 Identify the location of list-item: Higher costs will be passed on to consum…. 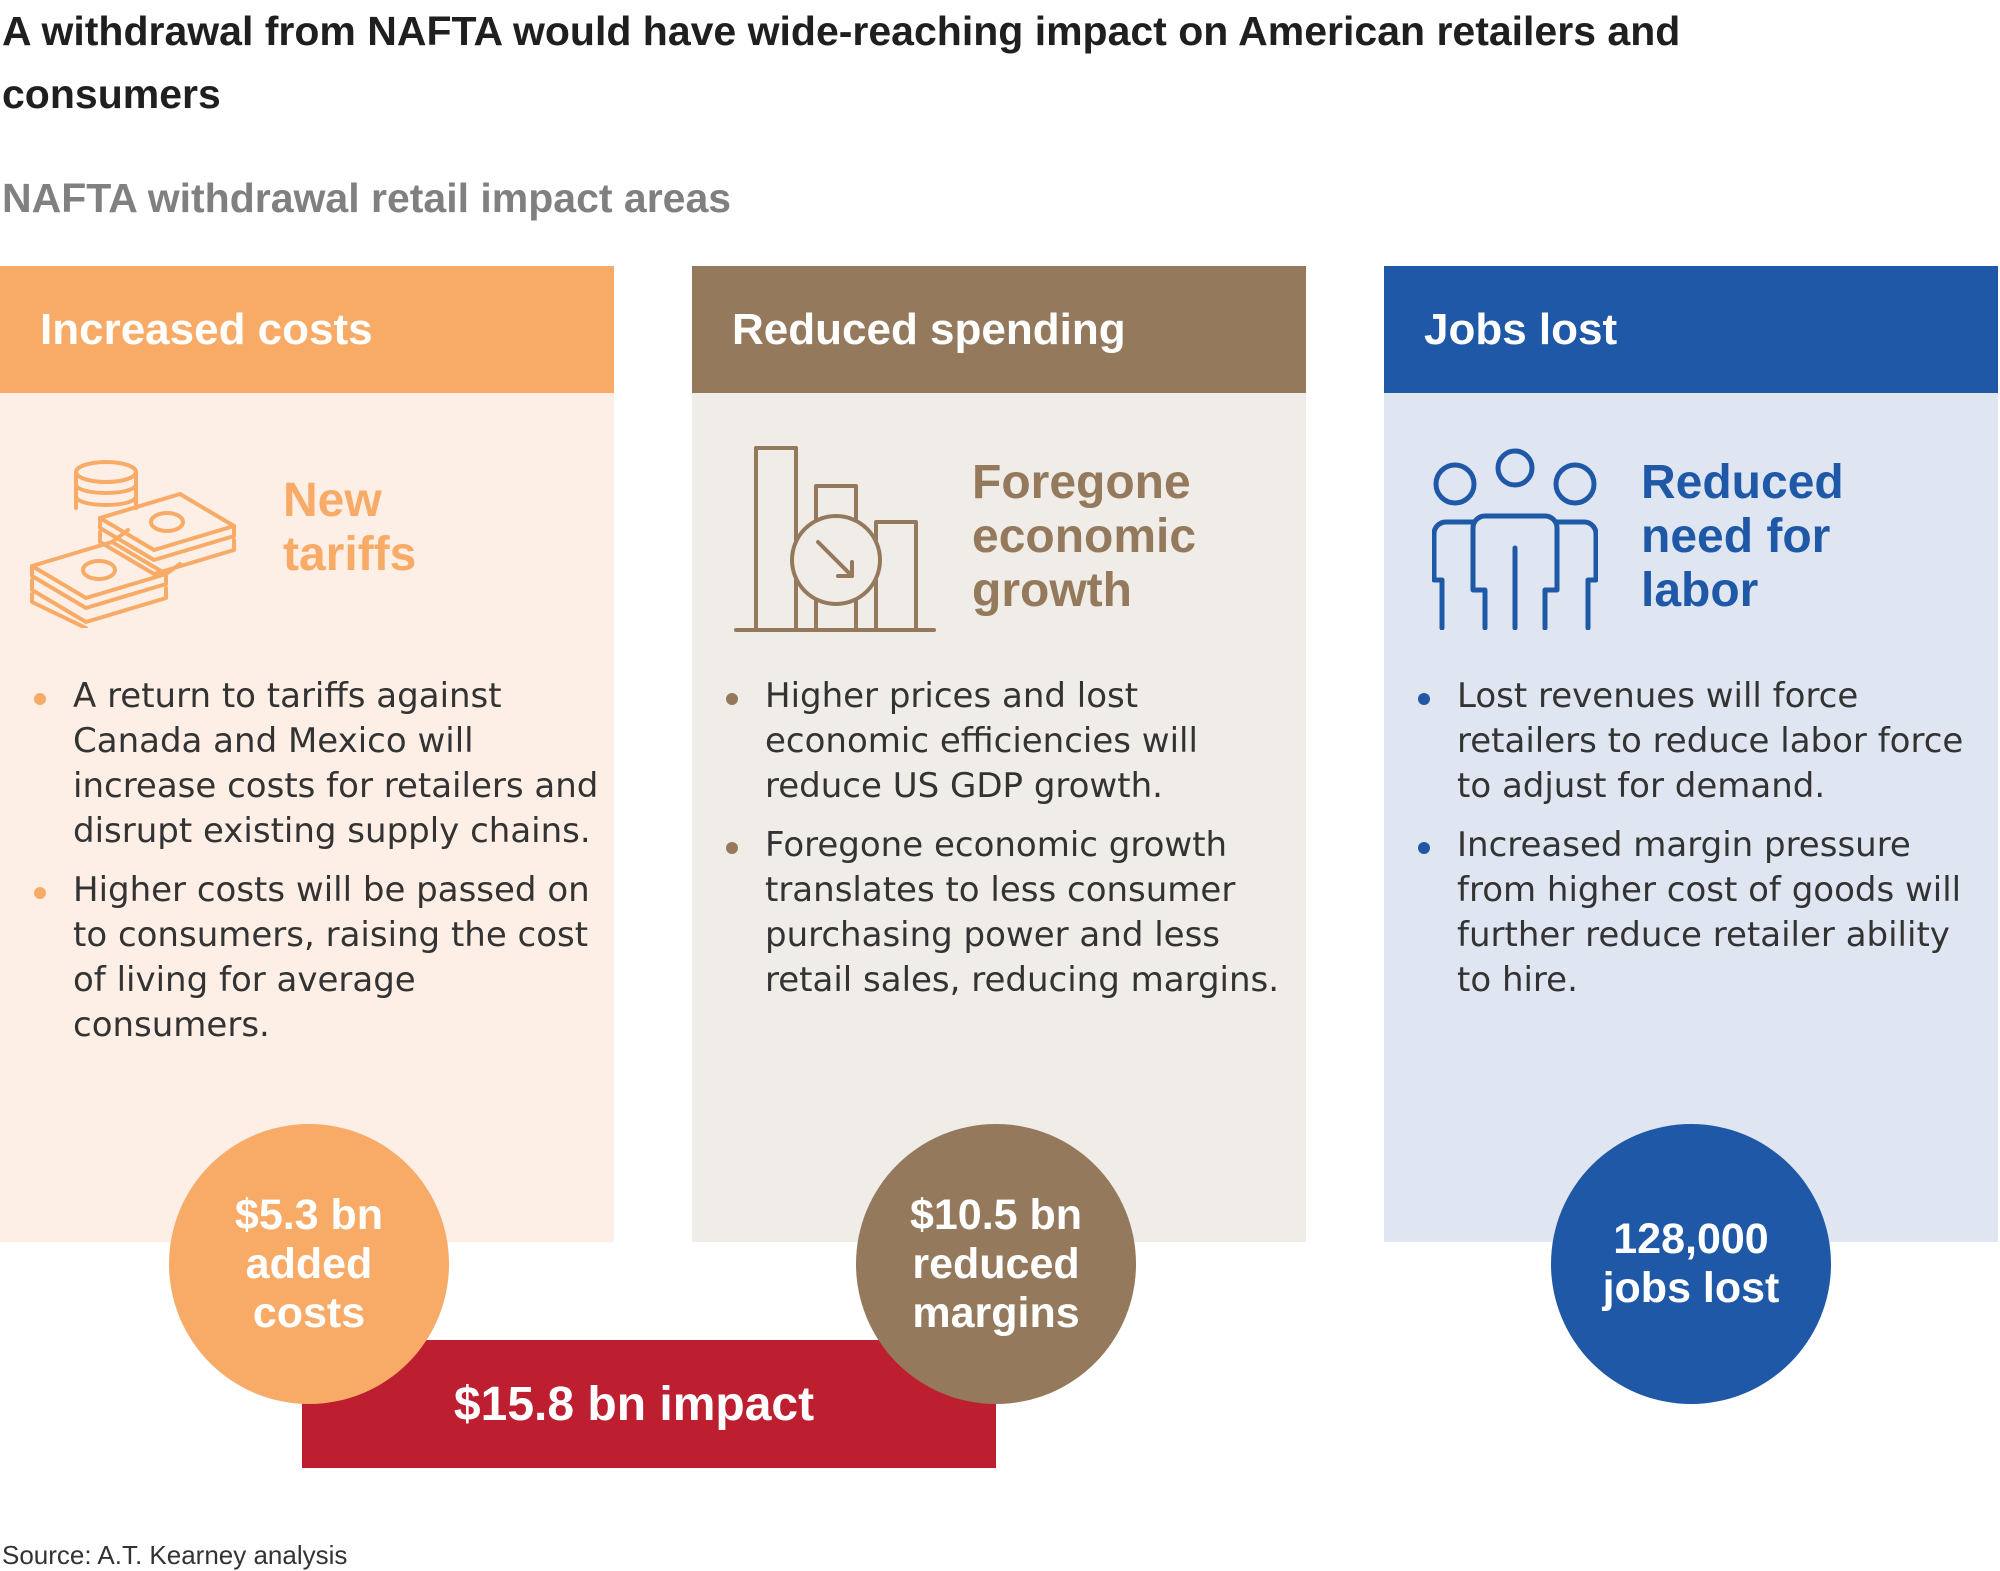
(315, 958).